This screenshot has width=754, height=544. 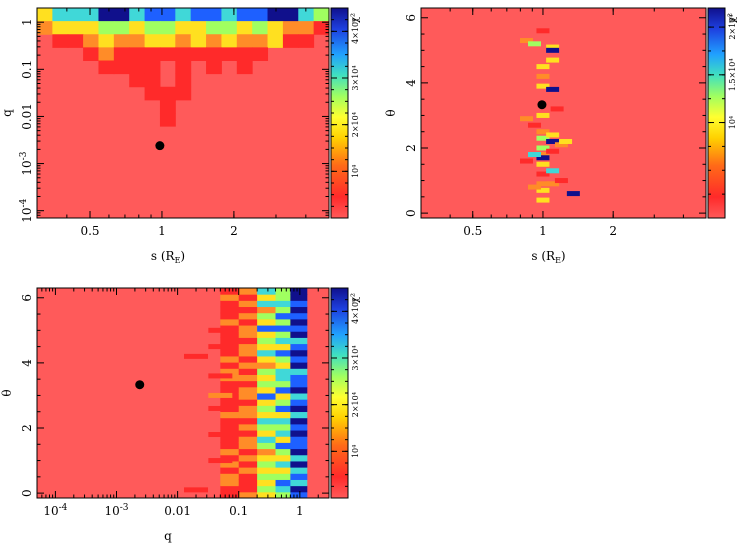 What do you see at coordinates (411, 83) in the screenshot?
I see `tick-label: 4` at bounding box center [411, 83].